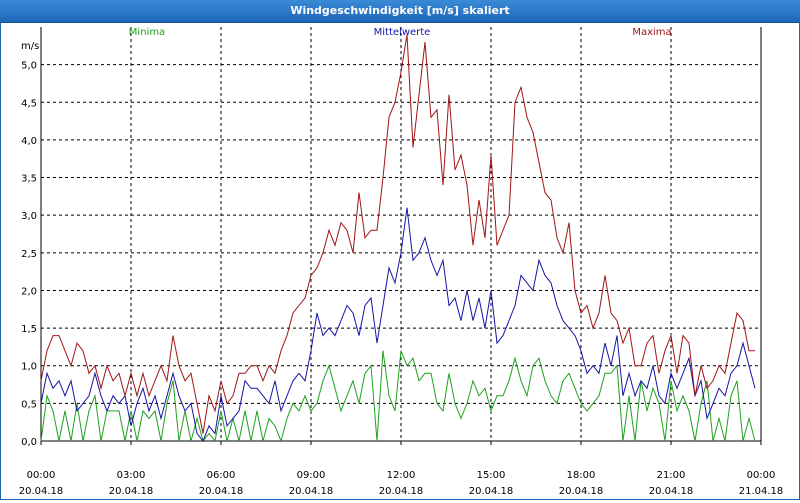 This screenshot has width=800, height=503. What do you see at coordinates (311, 475) in the screenshot?
I see `x-tick-time: 09:00` at bounding box center [311, 475].